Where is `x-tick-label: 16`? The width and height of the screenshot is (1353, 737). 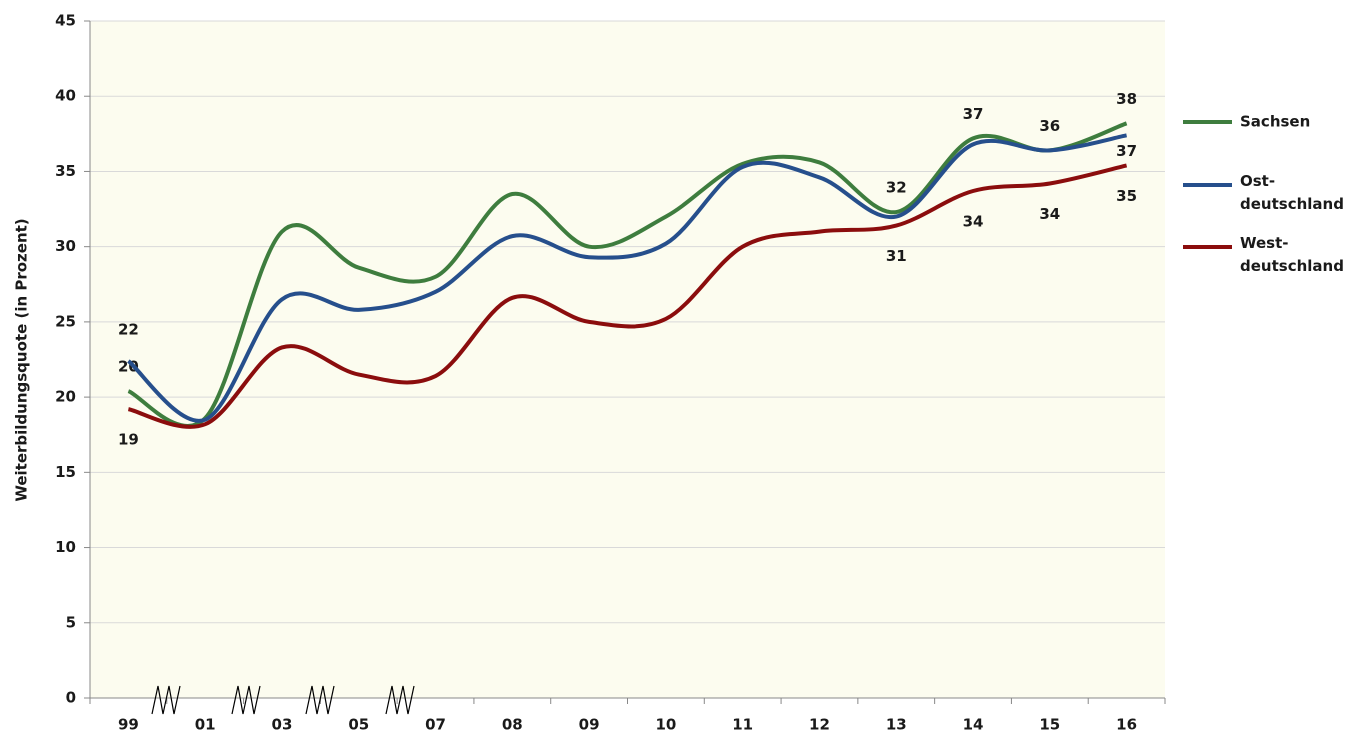 x-tick-label: 16 is located at coordinates (1126, 725).